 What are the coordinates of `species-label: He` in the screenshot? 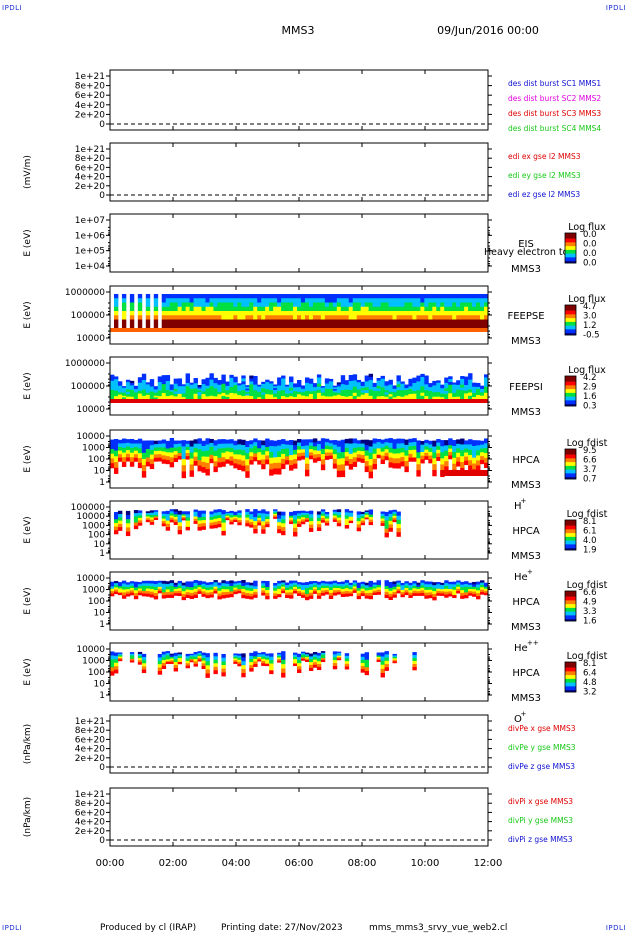 It's located at (521, 577).